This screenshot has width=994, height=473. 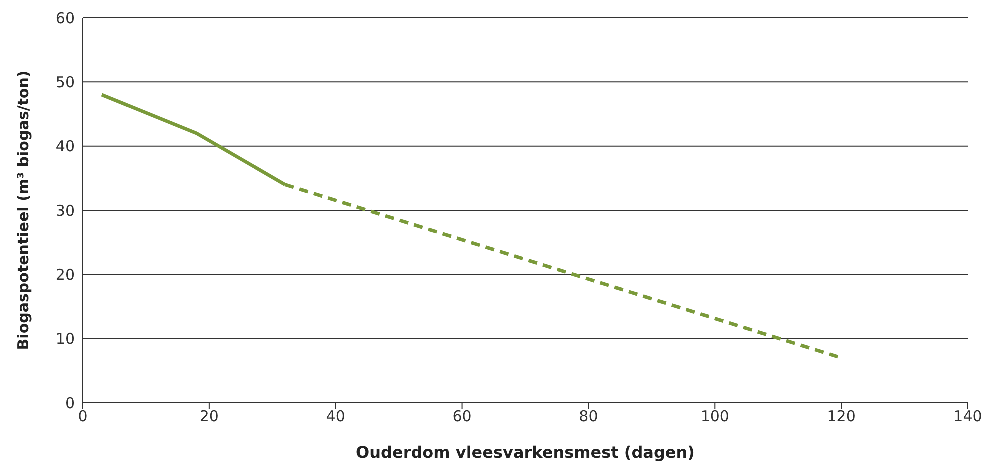 What do you see at coordinates (336, 417) in the screenshot?
I see `x-tick-label: 40` at bounding box center [336, 417].